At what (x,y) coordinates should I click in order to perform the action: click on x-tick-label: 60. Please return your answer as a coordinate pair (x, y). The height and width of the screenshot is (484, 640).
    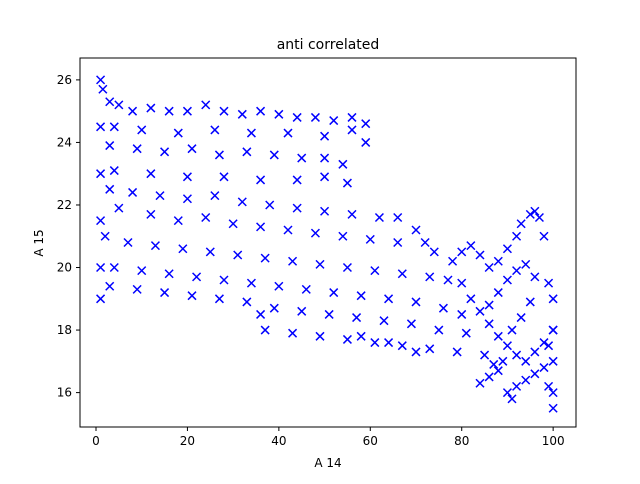
    Looking at the image, I should click on (370, 441).